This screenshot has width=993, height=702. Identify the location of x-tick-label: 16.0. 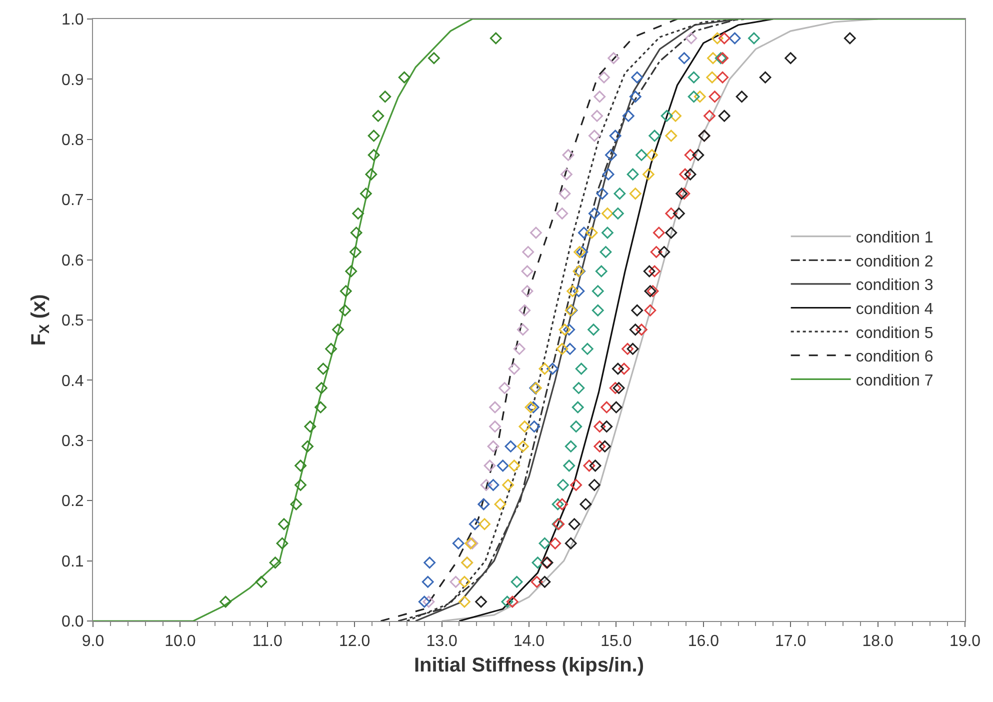
(704, 641).